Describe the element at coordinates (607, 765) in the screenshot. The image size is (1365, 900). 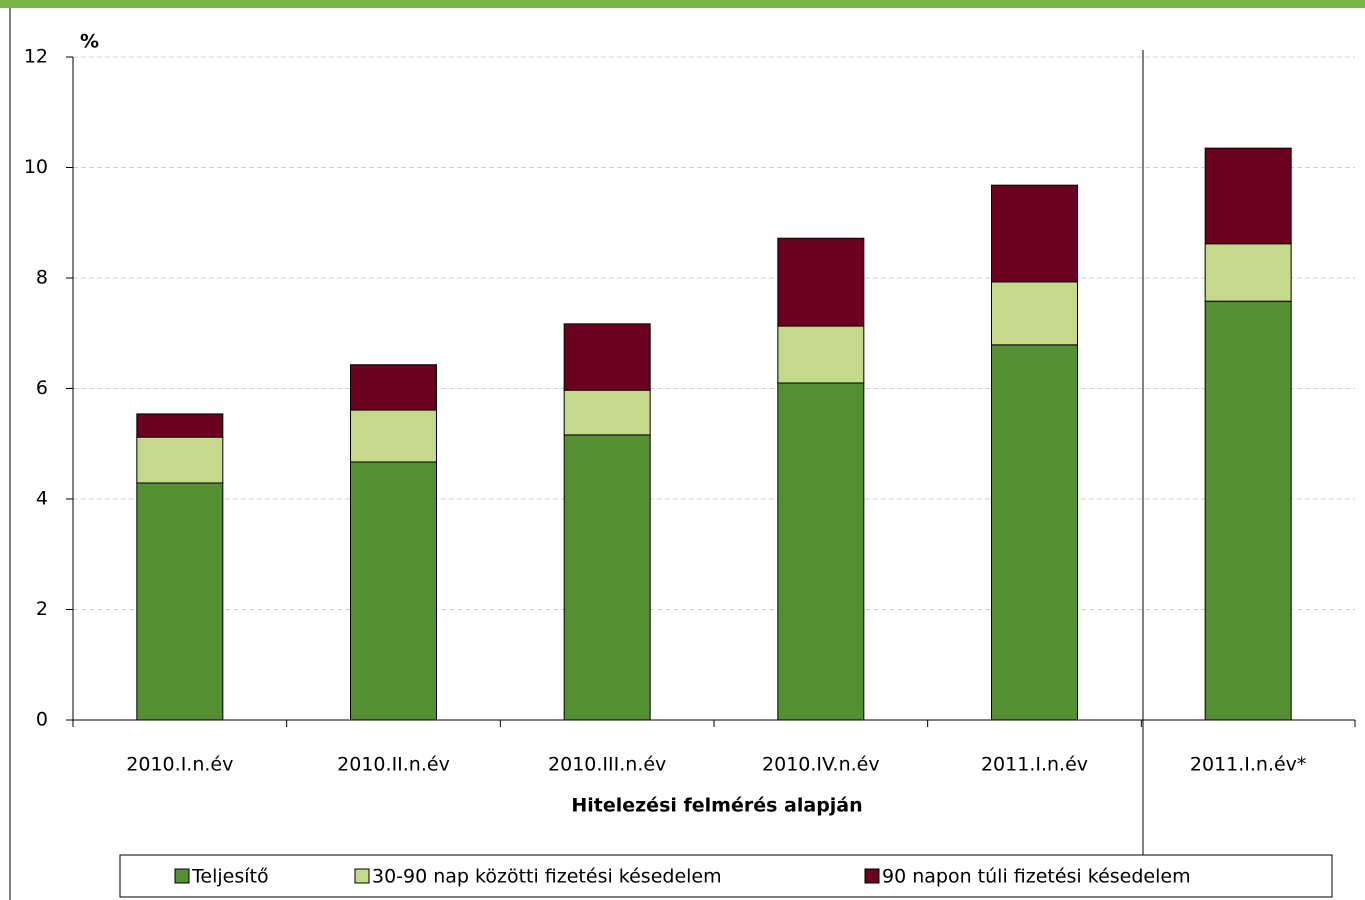
I see `x-tick-label: 2010.III.n.év` at that location.